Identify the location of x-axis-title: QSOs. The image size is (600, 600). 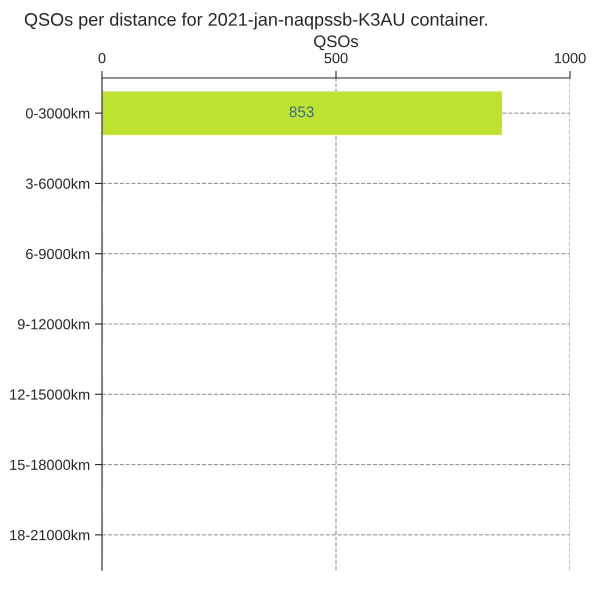
(336, 42).